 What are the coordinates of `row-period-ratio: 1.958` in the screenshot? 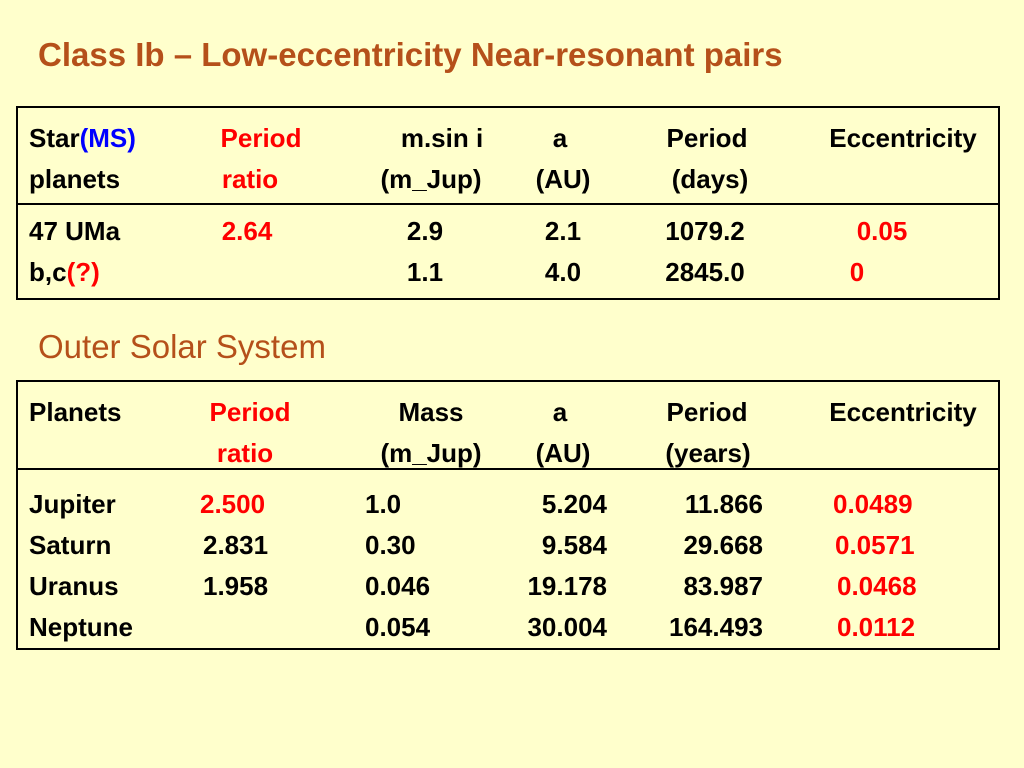 It's located at (236, 586).